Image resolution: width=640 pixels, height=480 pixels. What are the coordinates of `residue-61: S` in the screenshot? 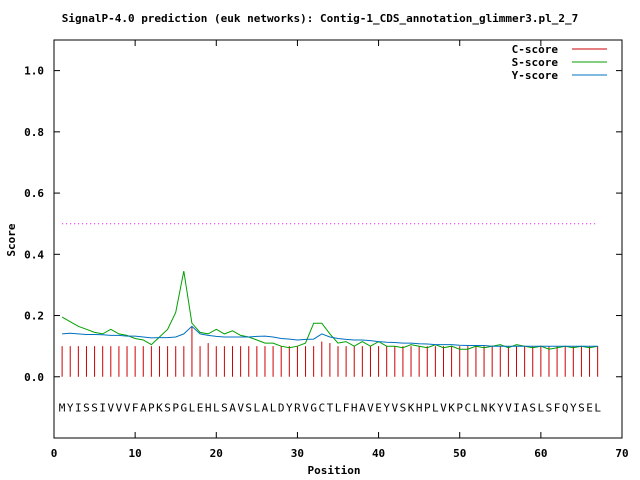 It's located at (549, 407).